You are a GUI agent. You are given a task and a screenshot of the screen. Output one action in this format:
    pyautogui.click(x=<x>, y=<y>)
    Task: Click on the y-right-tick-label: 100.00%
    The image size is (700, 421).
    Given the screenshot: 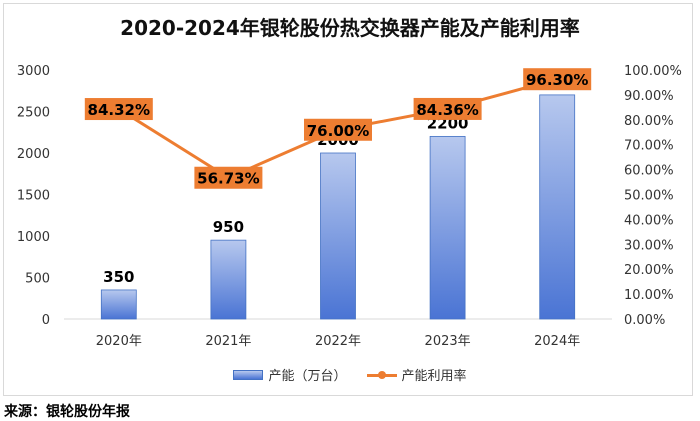 What is the action you would take?
    pyautogui.click(x=653, y=71)
    